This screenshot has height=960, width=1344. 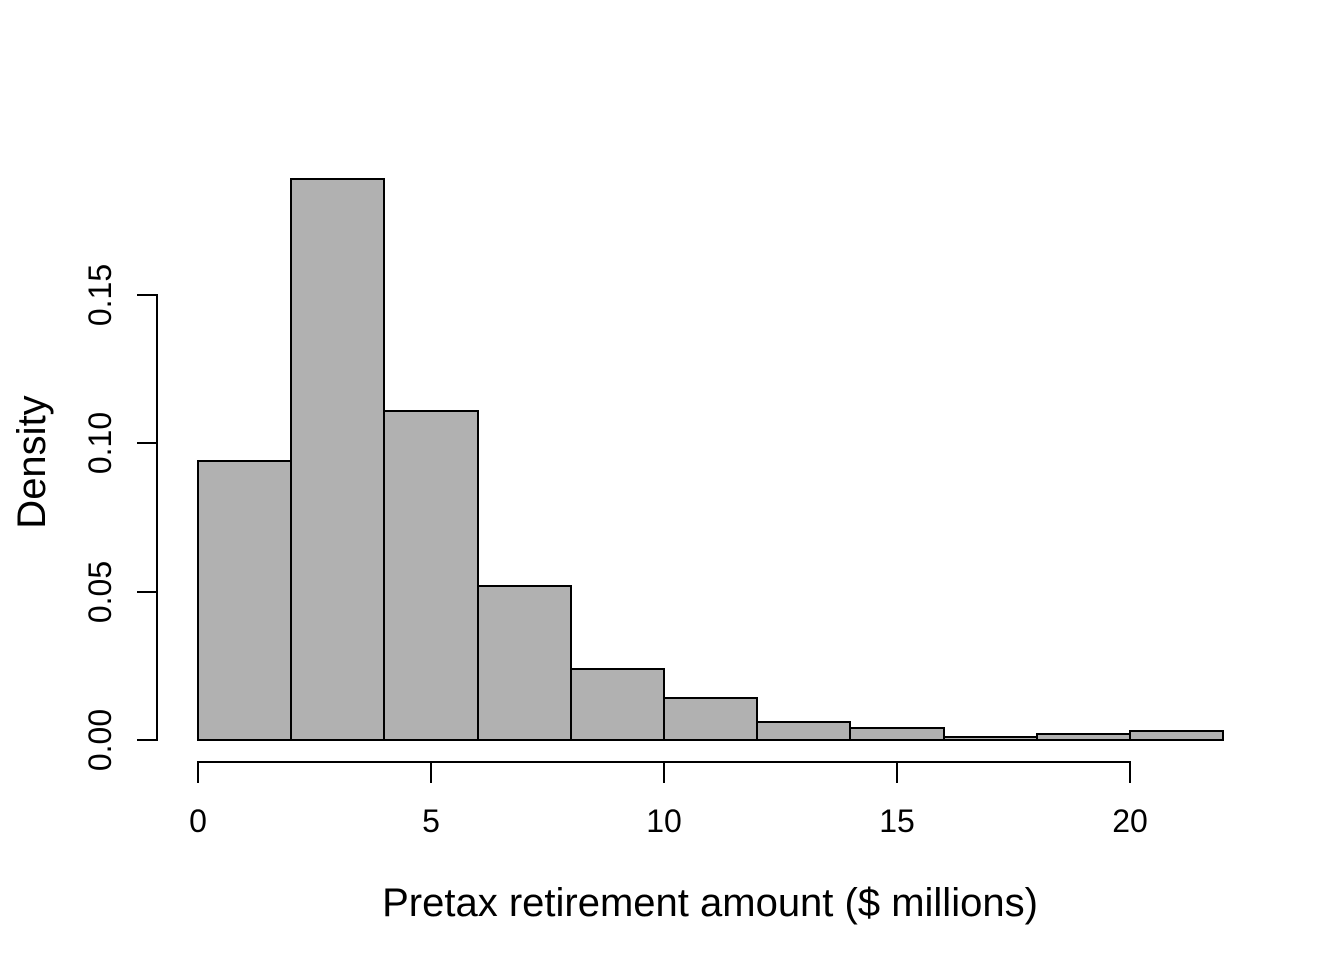 I want to click on y-axis-title: Density, so click(x=32, y=462).